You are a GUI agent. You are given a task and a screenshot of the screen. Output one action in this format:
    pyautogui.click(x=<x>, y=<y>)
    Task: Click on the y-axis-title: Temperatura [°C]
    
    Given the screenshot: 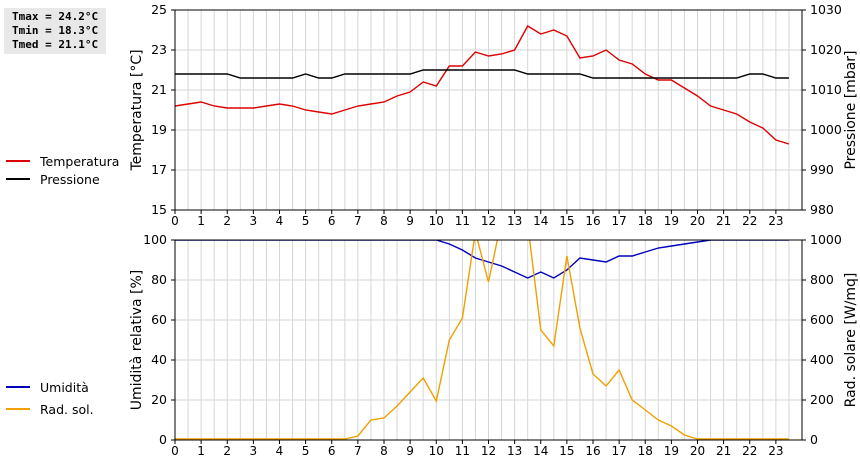 What is the action you would take?
    pyautogui.click(x=137, y=110)
    